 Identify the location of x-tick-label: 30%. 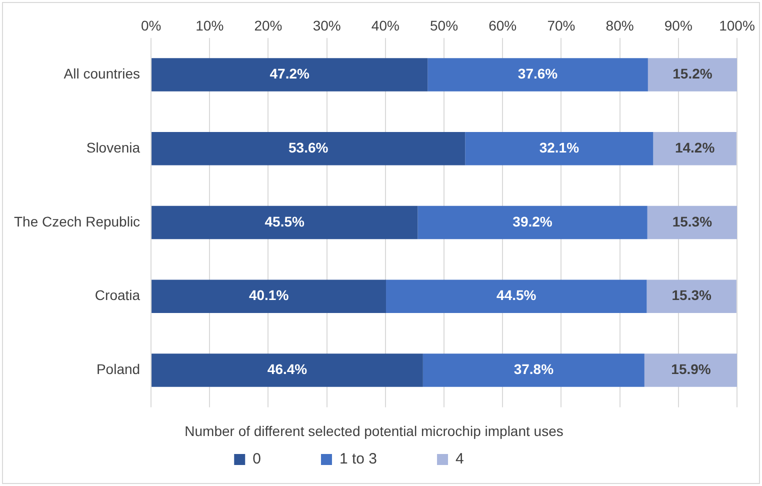
(326, 25).